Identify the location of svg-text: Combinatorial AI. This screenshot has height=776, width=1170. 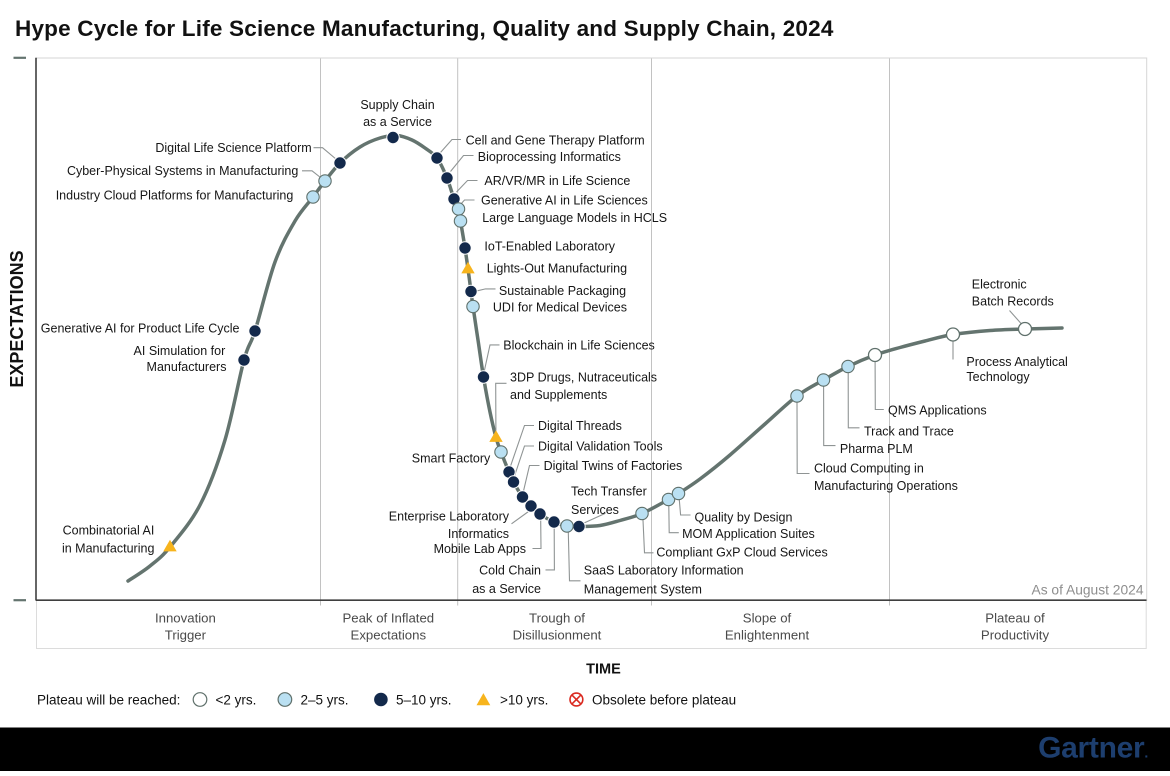
(109, 530).